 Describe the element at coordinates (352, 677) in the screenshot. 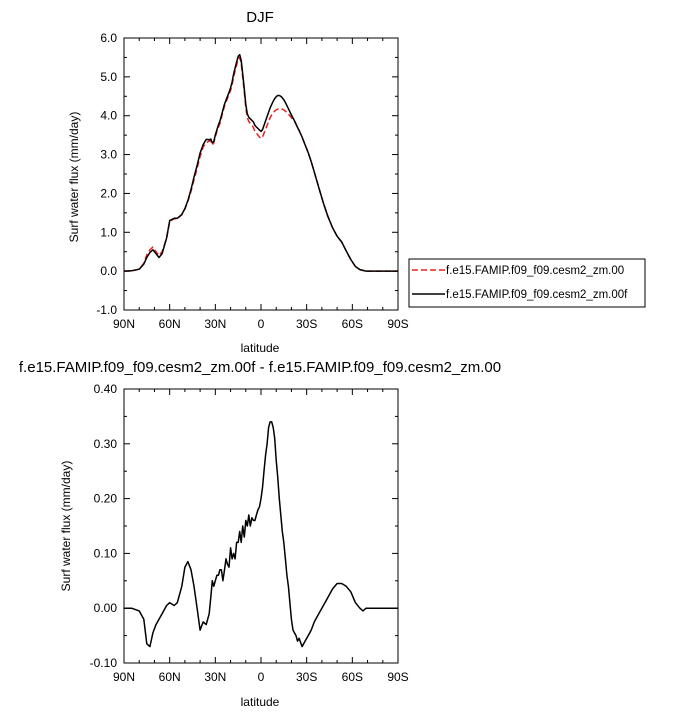

I see `bottom-x-tick-label: 60S` at that location.